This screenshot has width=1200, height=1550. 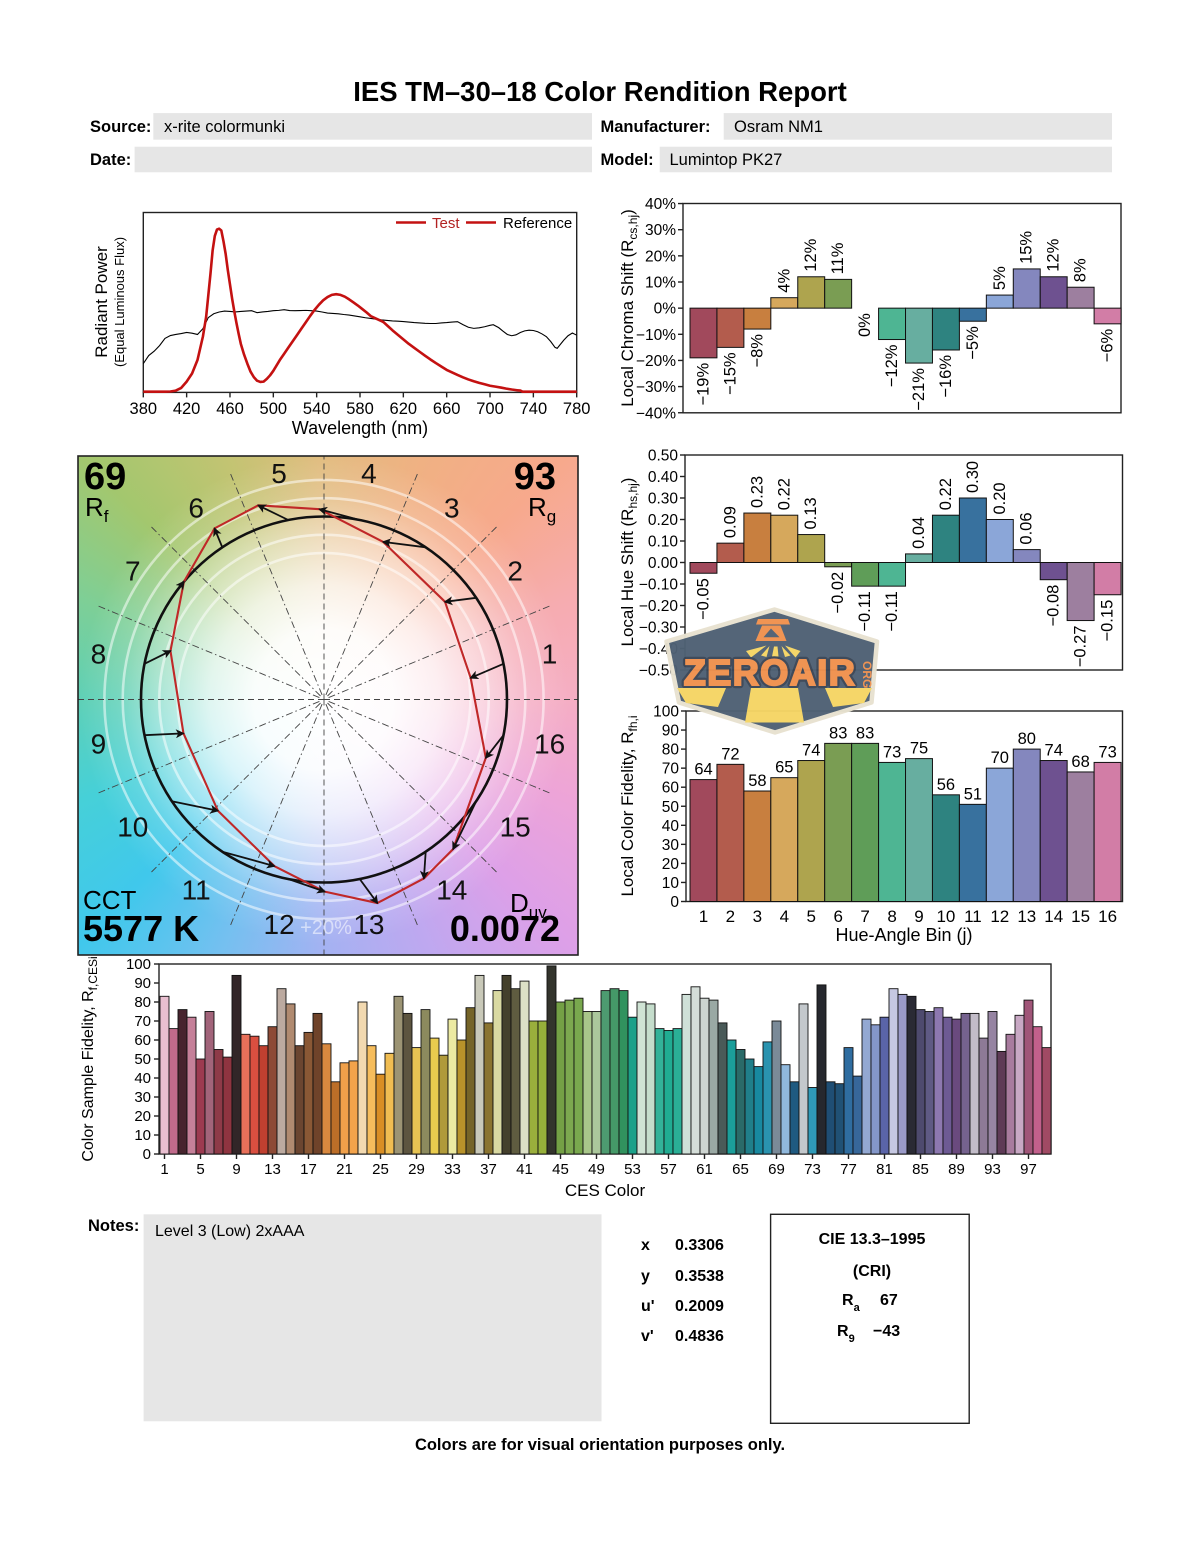 I want to click on svg-text: 30%, so click(x=660, y=230).